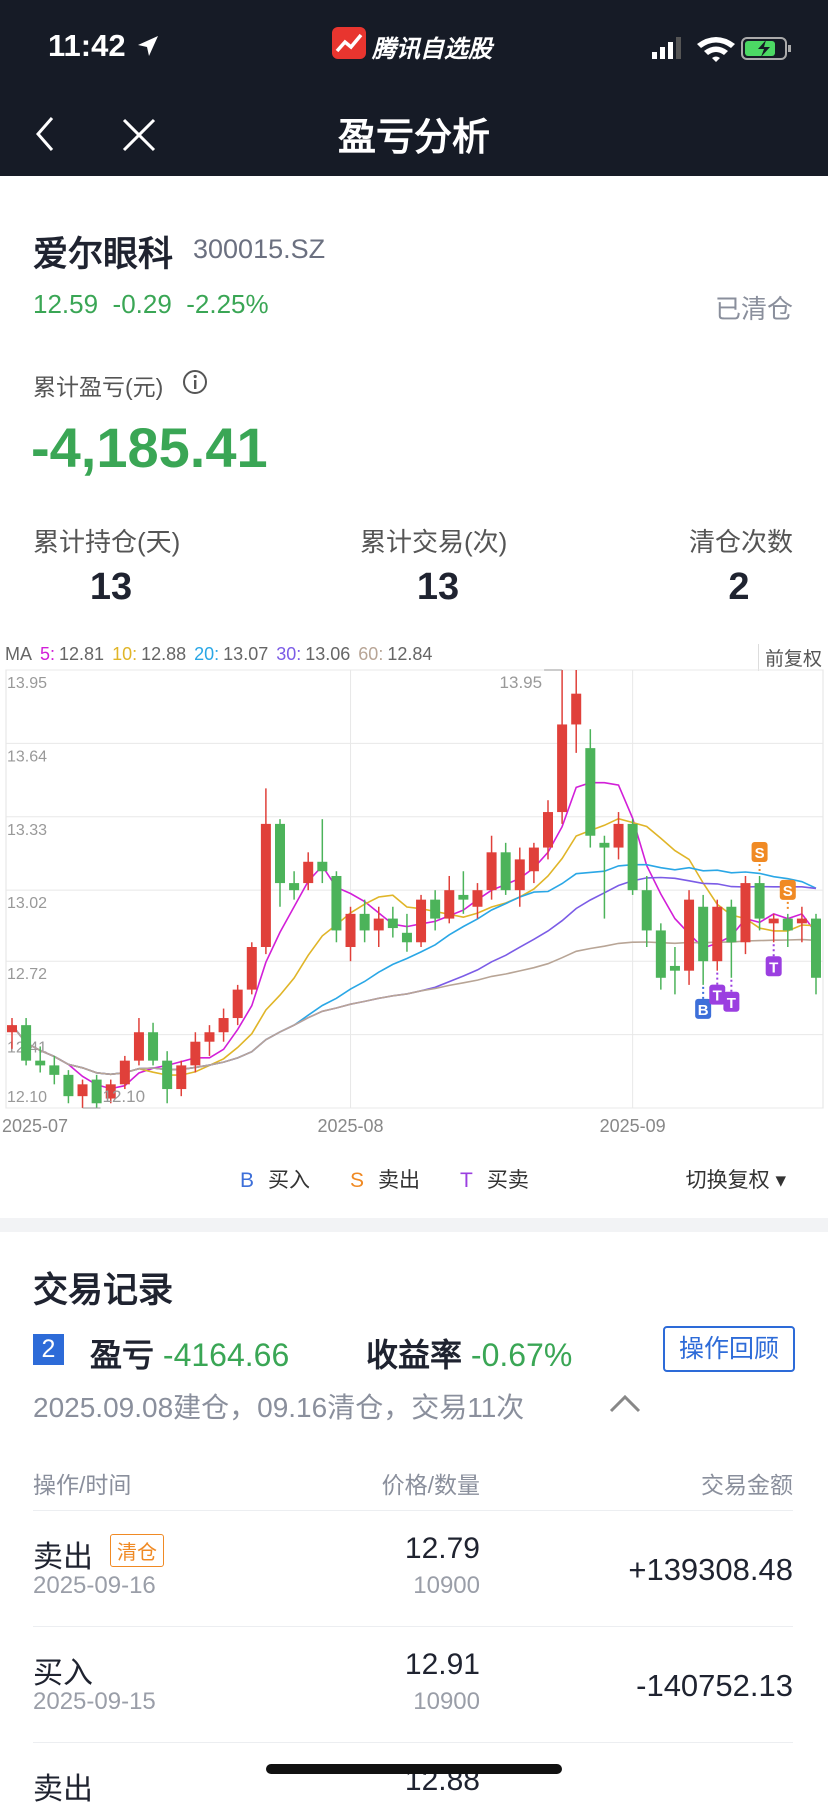  What do you see at coordinates (27, 683) in the screenshot?
I see `y-tick-label: 13.95` at bounding box center [27, 683].